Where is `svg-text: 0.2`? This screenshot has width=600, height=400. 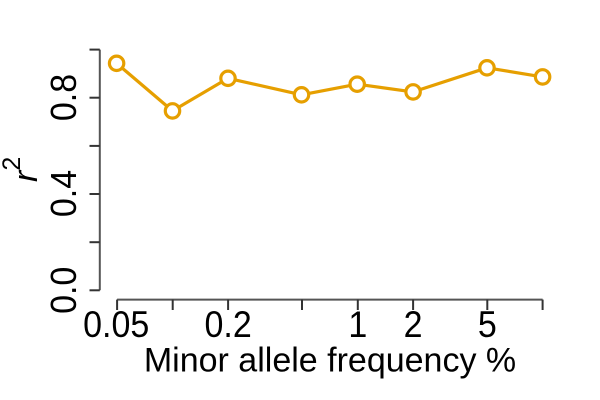 svg-text: 0.2 is located at coordinates (227, 325).